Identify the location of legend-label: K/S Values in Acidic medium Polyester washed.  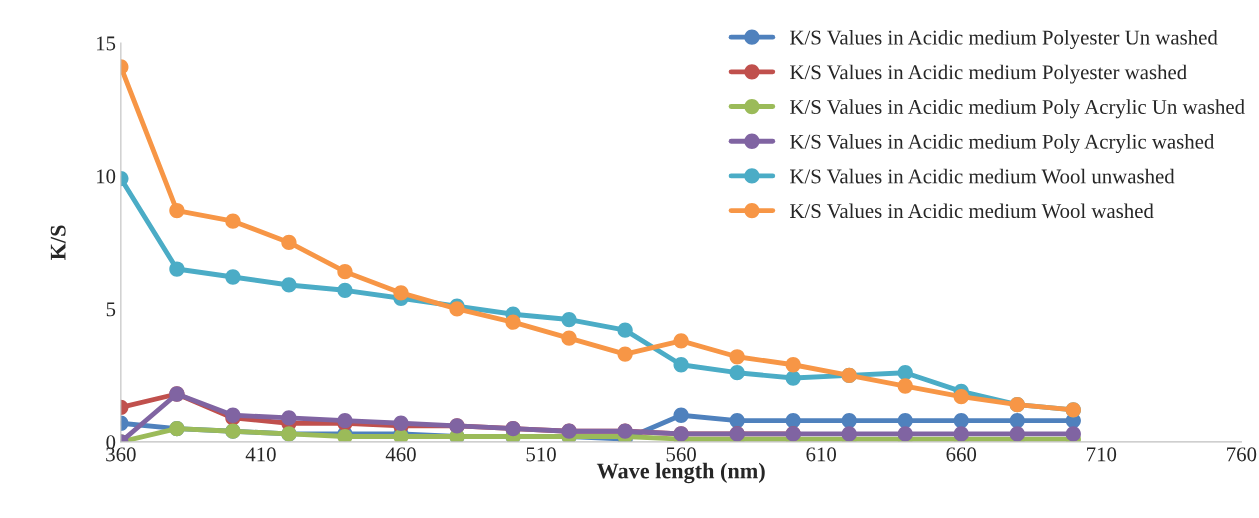
(988, 74).